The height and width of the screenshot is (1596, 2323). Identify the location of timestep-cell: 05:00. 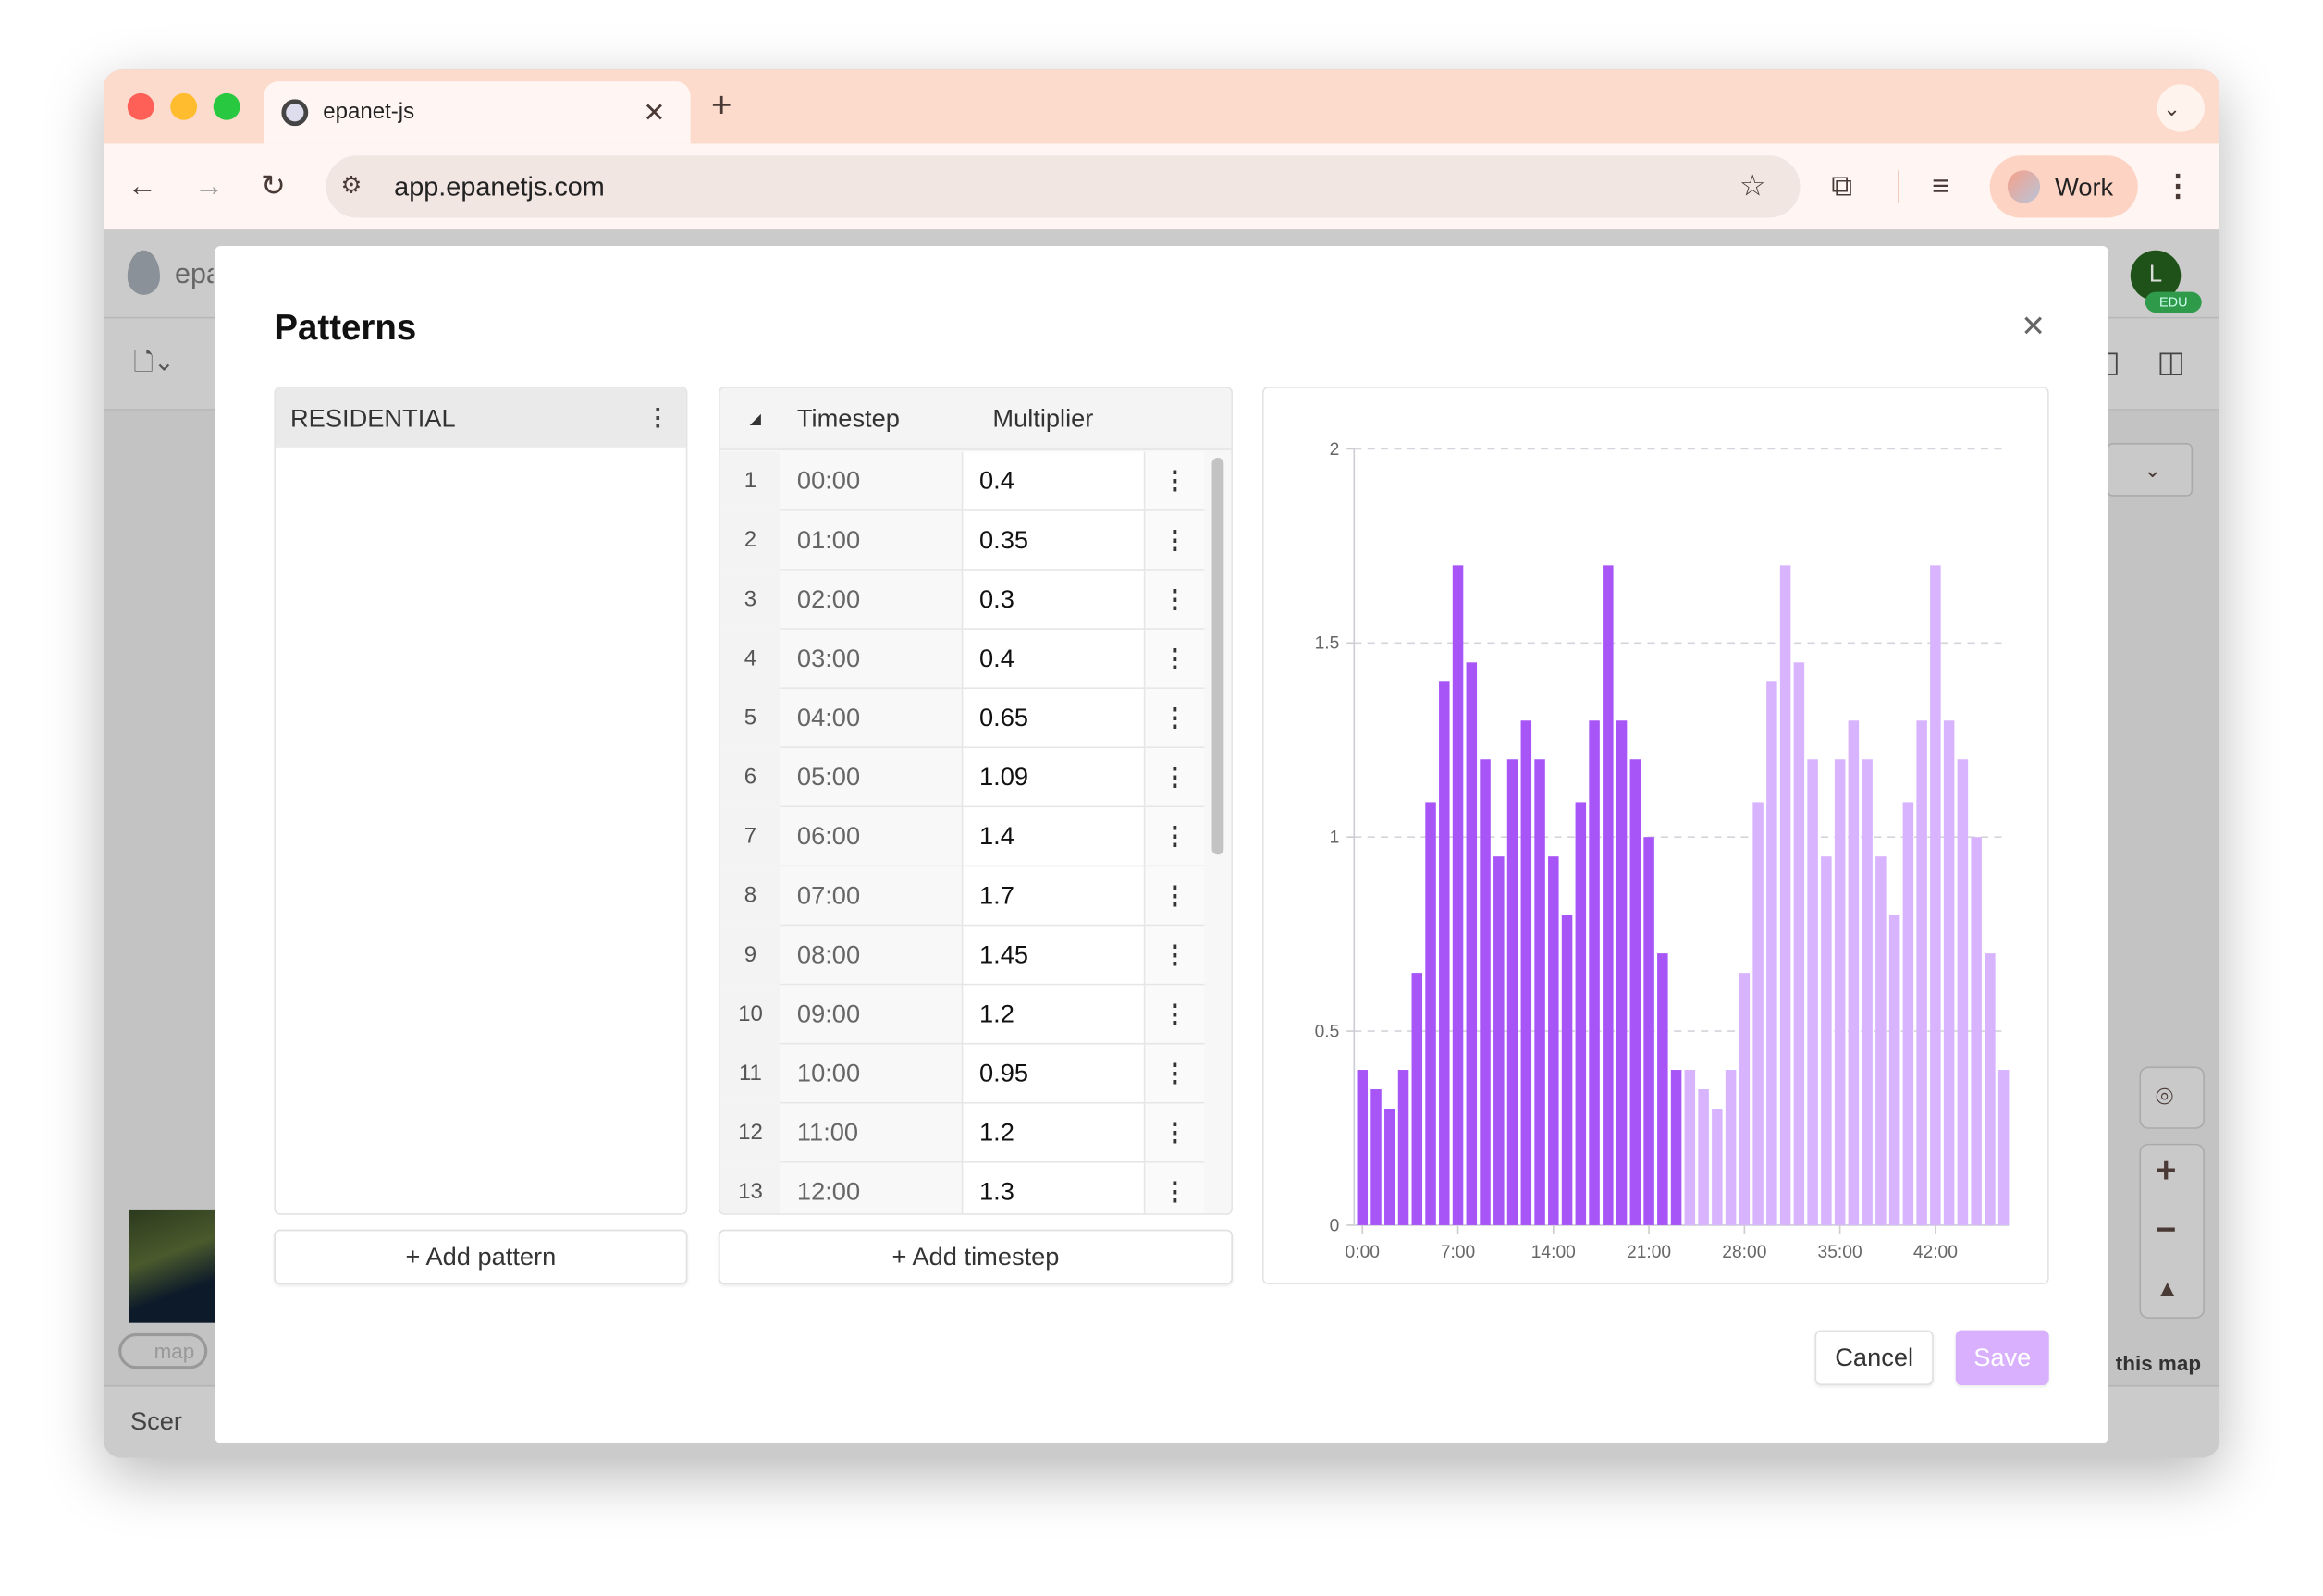
(872, 778).